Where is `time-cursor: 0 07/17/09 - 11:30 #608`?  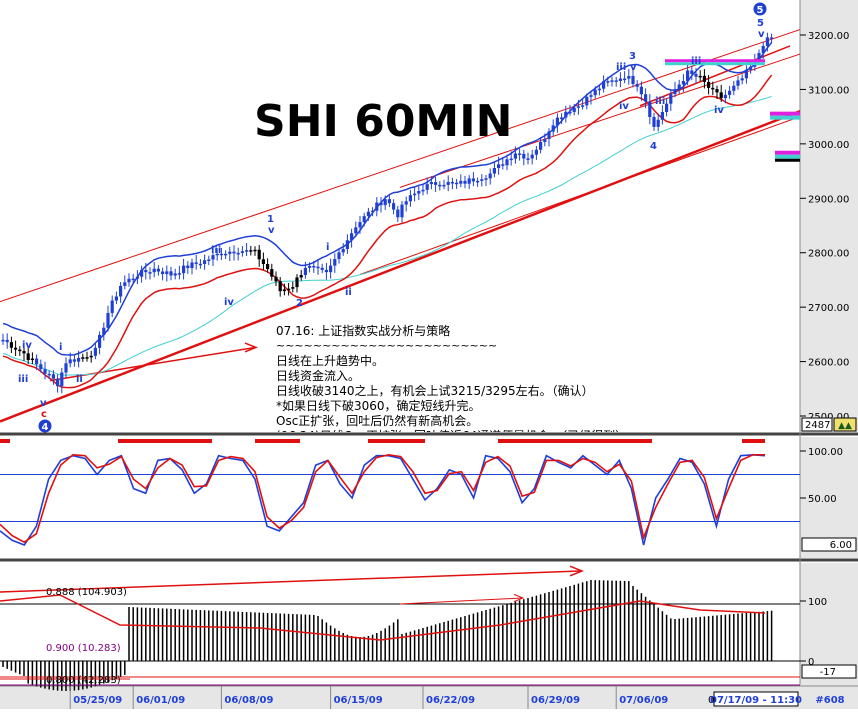 time-cursor: 0 07/17/09 - 11:30 #608 is located at coordinates (782, 699).